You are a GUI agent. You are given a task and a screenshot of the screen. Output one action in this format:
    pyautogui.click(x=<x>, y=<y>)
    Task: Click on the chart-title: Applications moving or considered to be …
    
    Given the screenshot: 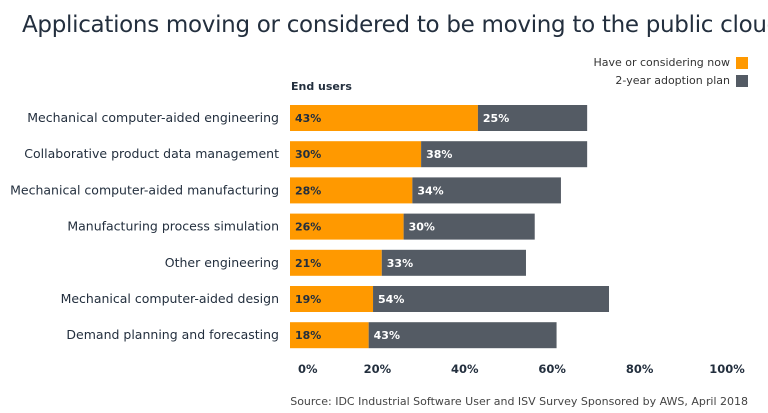 What is the action you would take?
    pyautogui.click(x=395, y=25)
    